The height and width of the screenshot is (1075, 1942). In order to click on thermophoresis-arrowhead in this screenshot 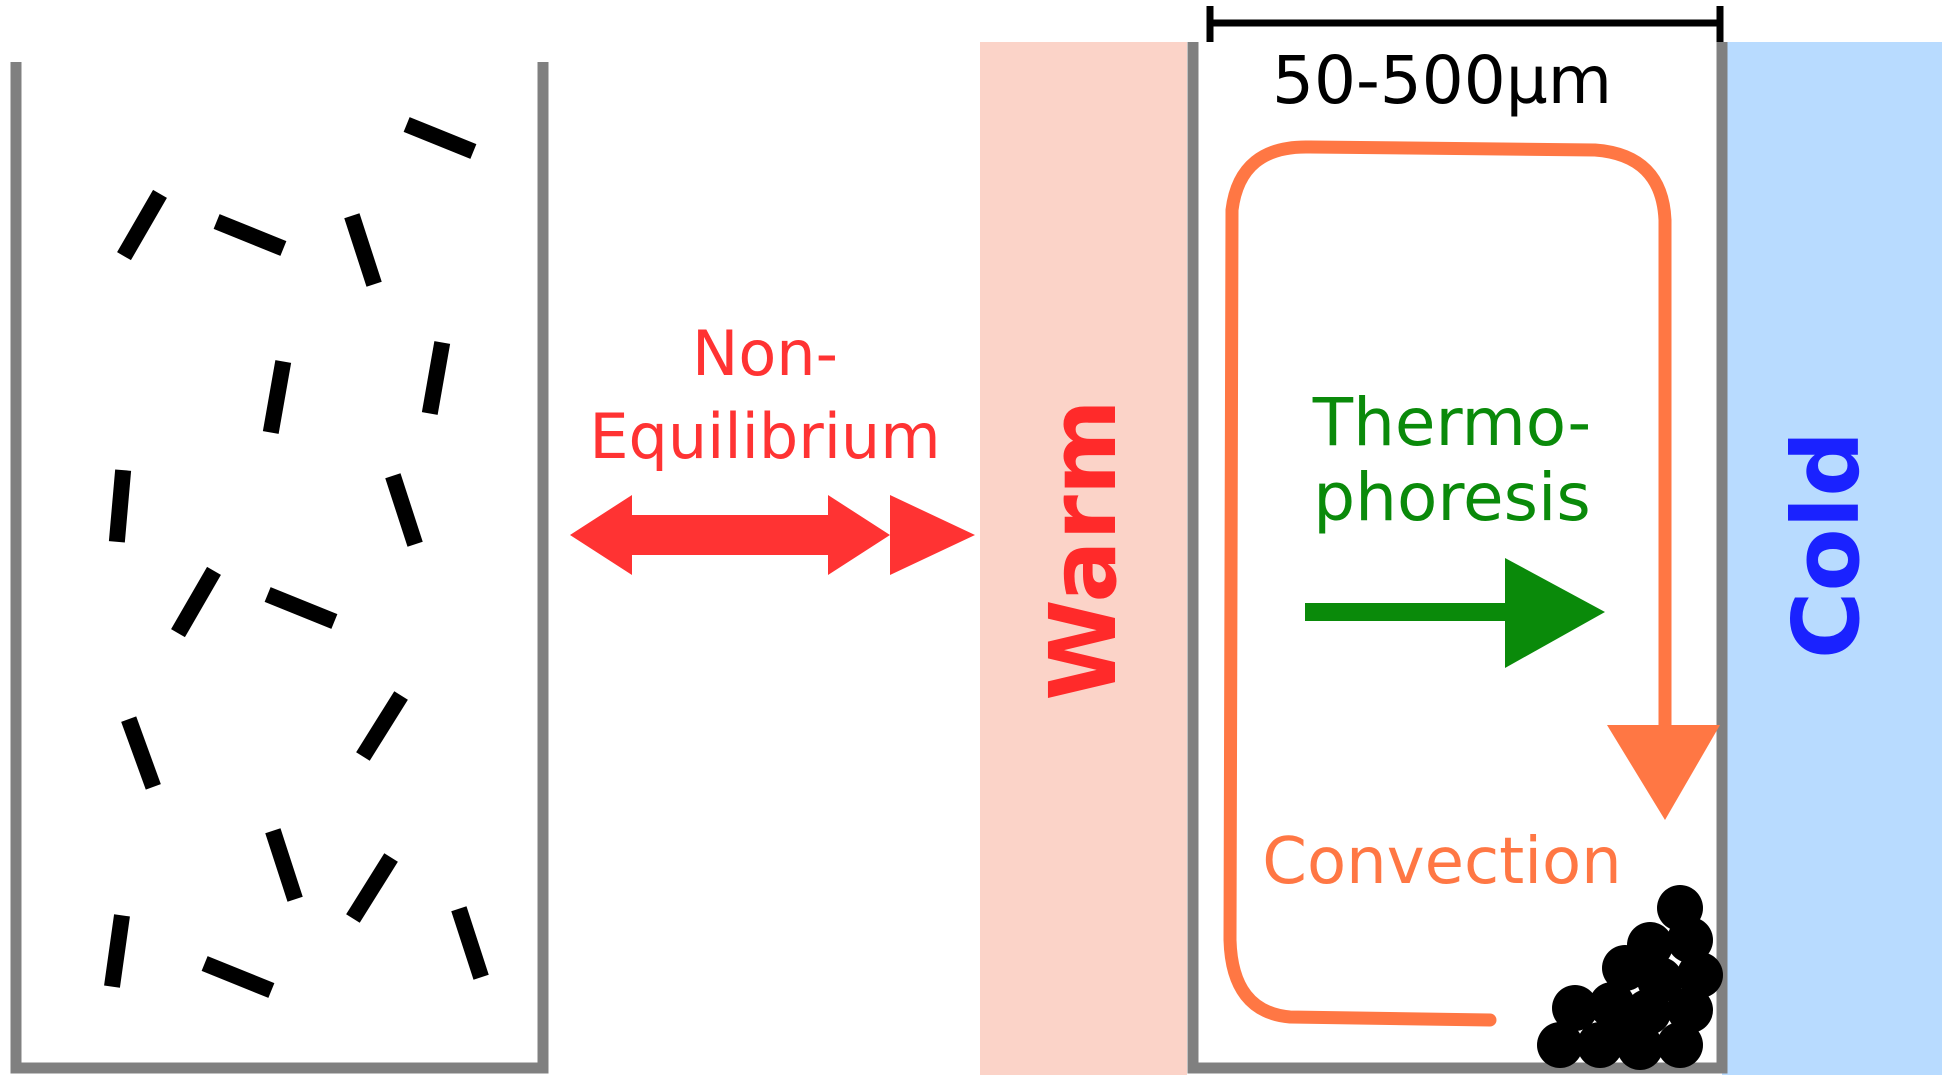, I will do `click(1555, 613)`.